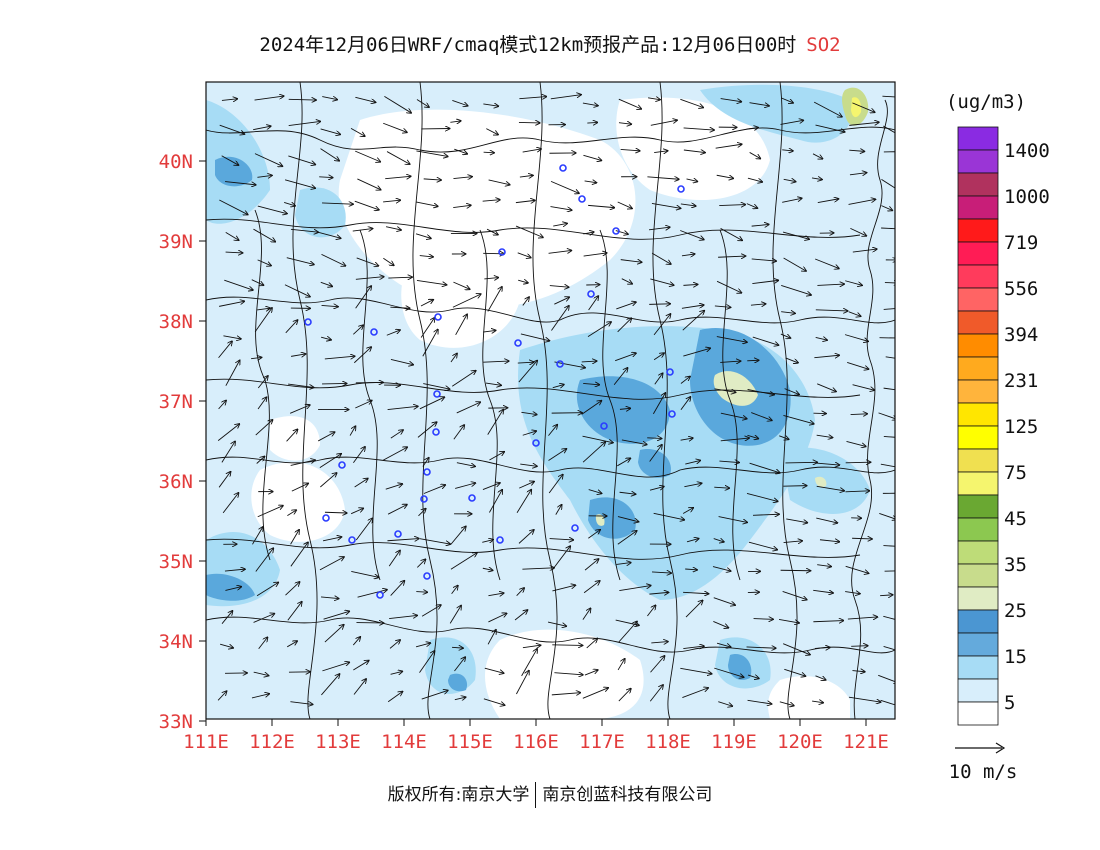  What do you see at coordinates (983, 762) in the screenshot?
I see `wind-reference: 10 m/s` at bounding box center [983, 762].